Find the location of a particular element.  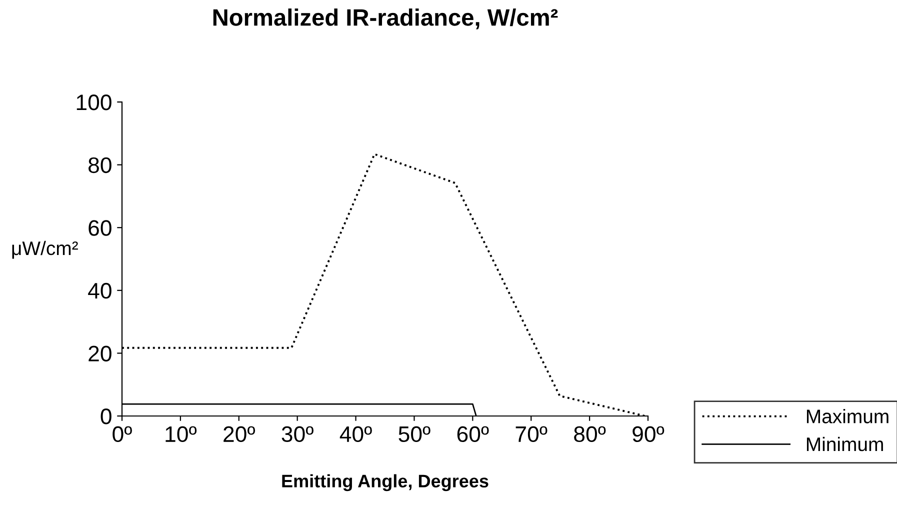

x-tick-label: 40º is located at coordinates (356, 434).